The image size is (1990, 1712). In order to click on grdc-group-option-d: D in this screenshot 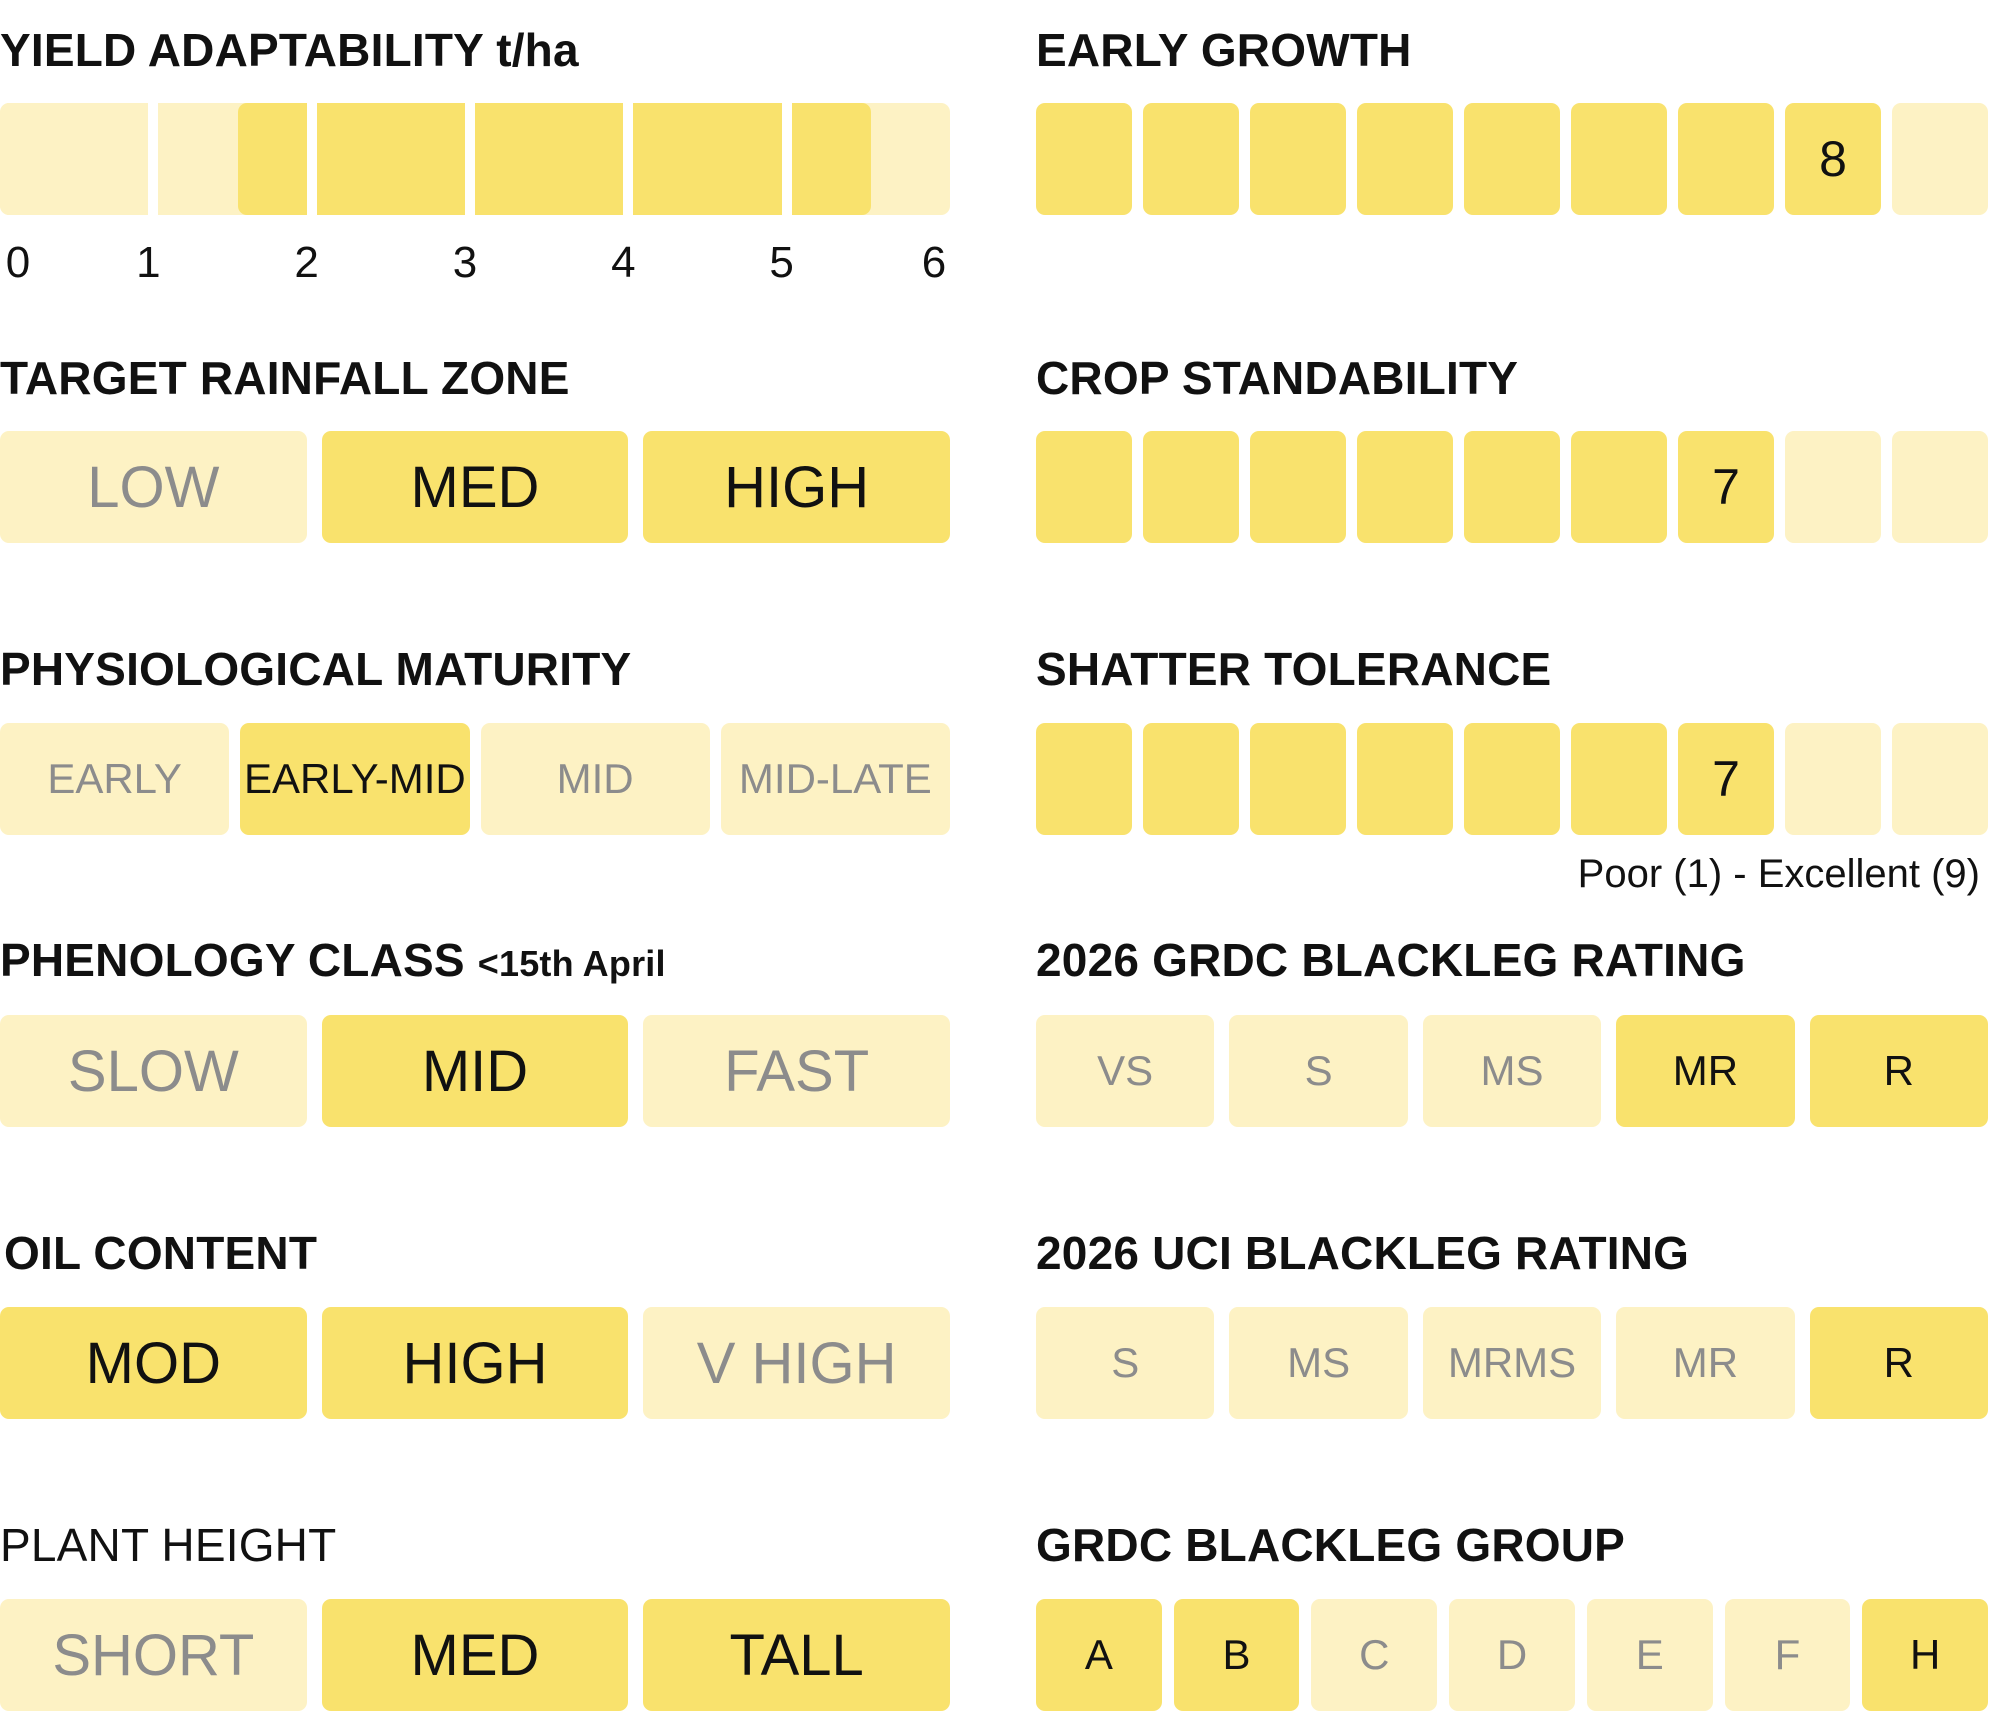, I will do `click(1512, 1655)`.